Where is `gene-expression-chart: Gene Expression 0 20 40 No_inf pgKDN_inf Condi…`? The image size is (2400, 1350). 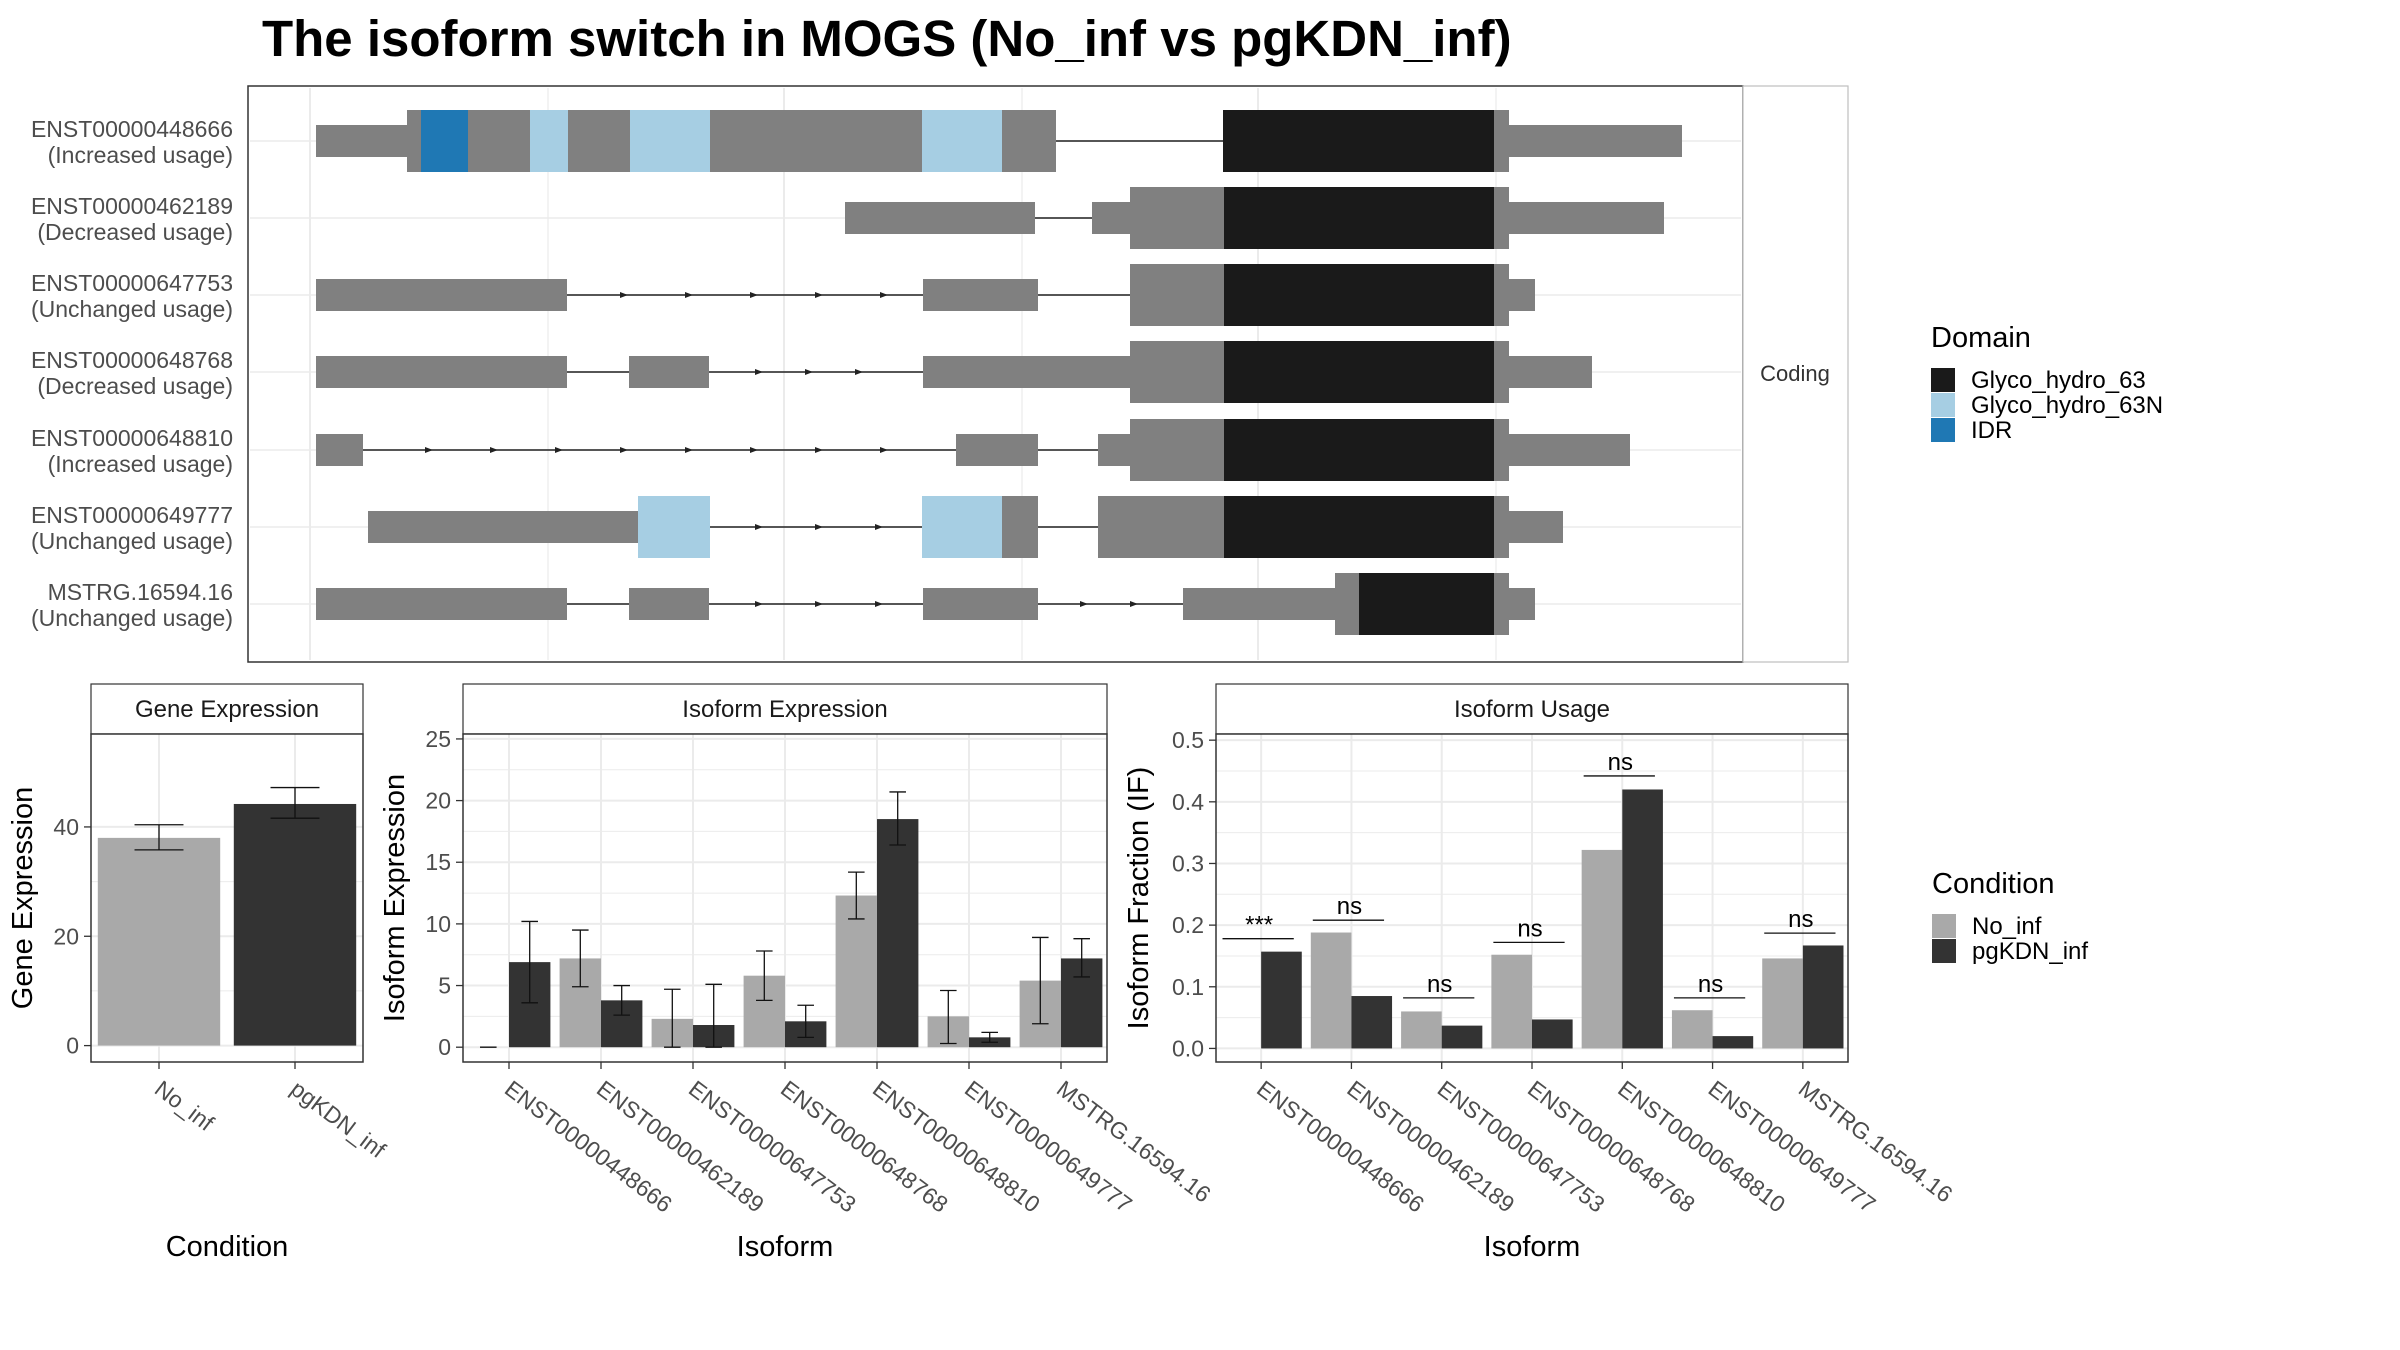 gene-expression-chart: Gene Expression 0 20 40 No_inf pgKDN_inf Condi… is located at coordinates (199, 973).